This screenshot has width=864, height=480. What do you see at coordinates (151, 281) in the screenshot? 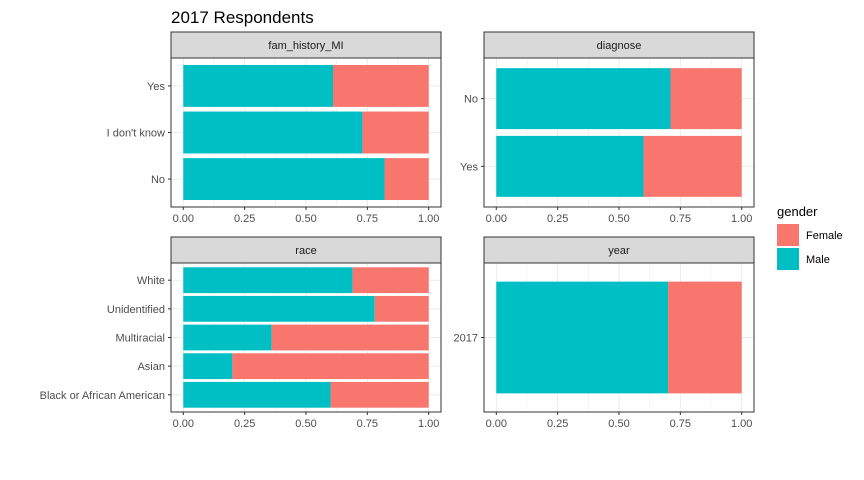
I see `y-tick-label: White` at bounding box center [151, 281].